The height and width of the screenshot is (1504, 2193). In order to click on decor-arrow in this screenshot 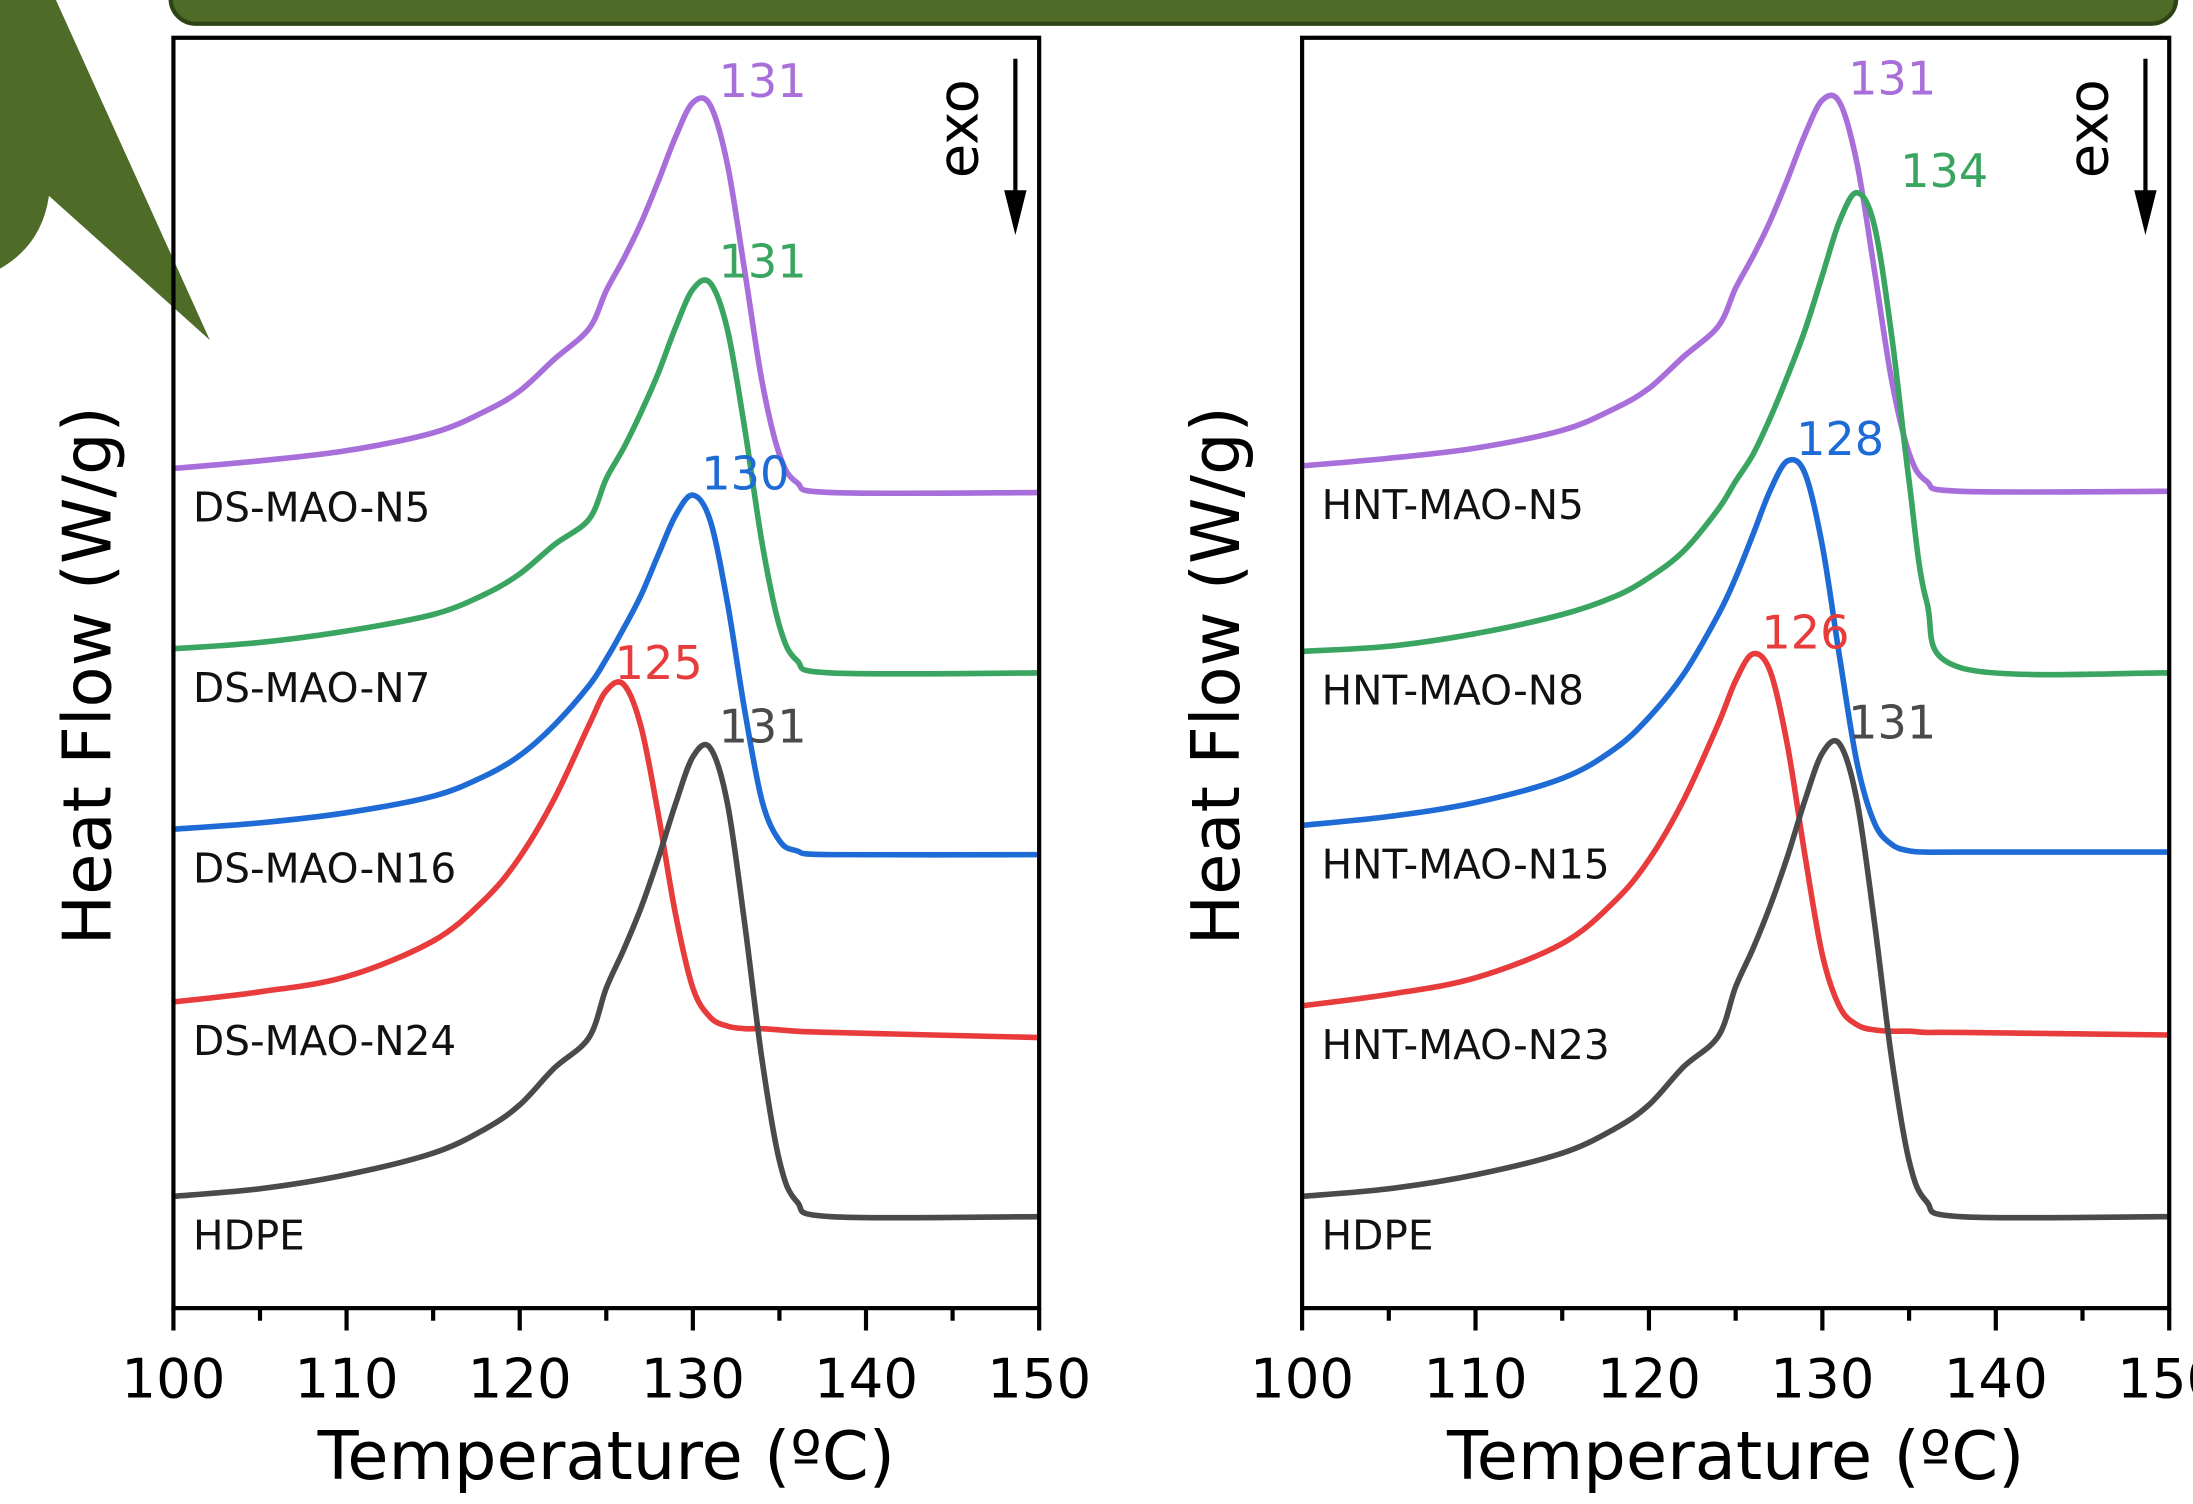, I will do `click(105, 170)`.